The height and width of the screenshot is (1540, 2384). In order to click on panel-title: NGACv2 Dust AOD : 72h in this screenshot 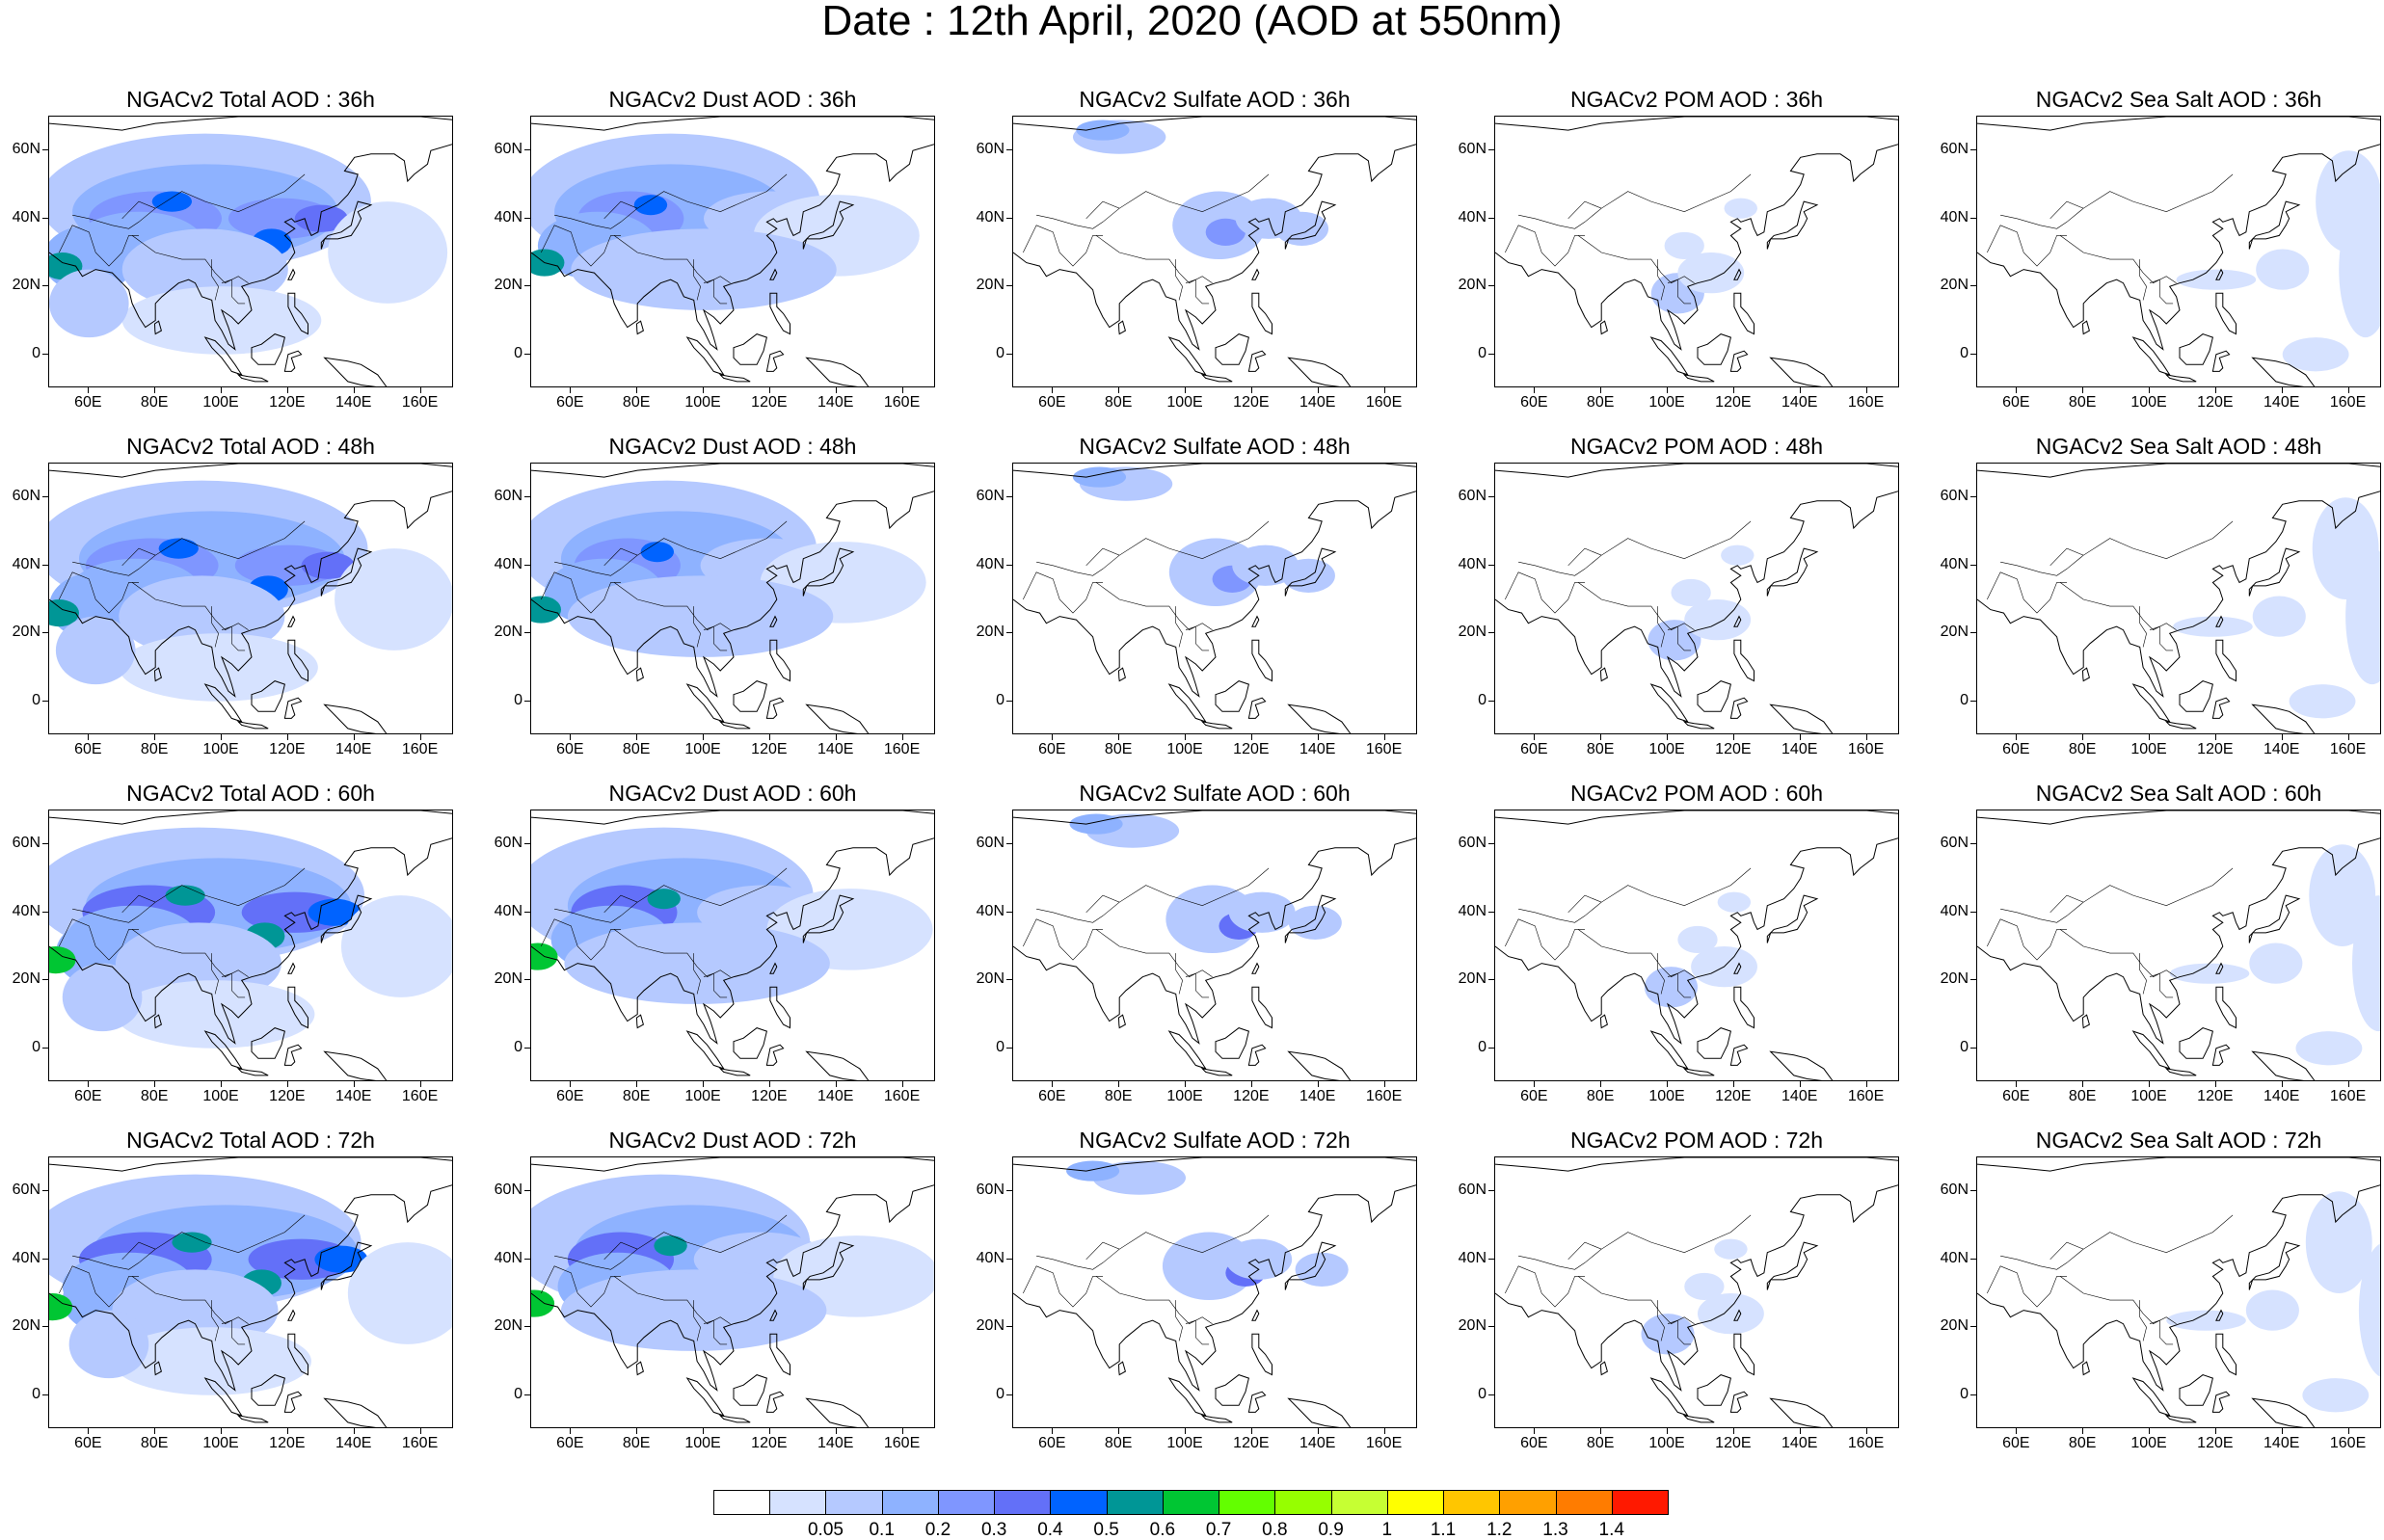, I will do `click(733, 1140)`.